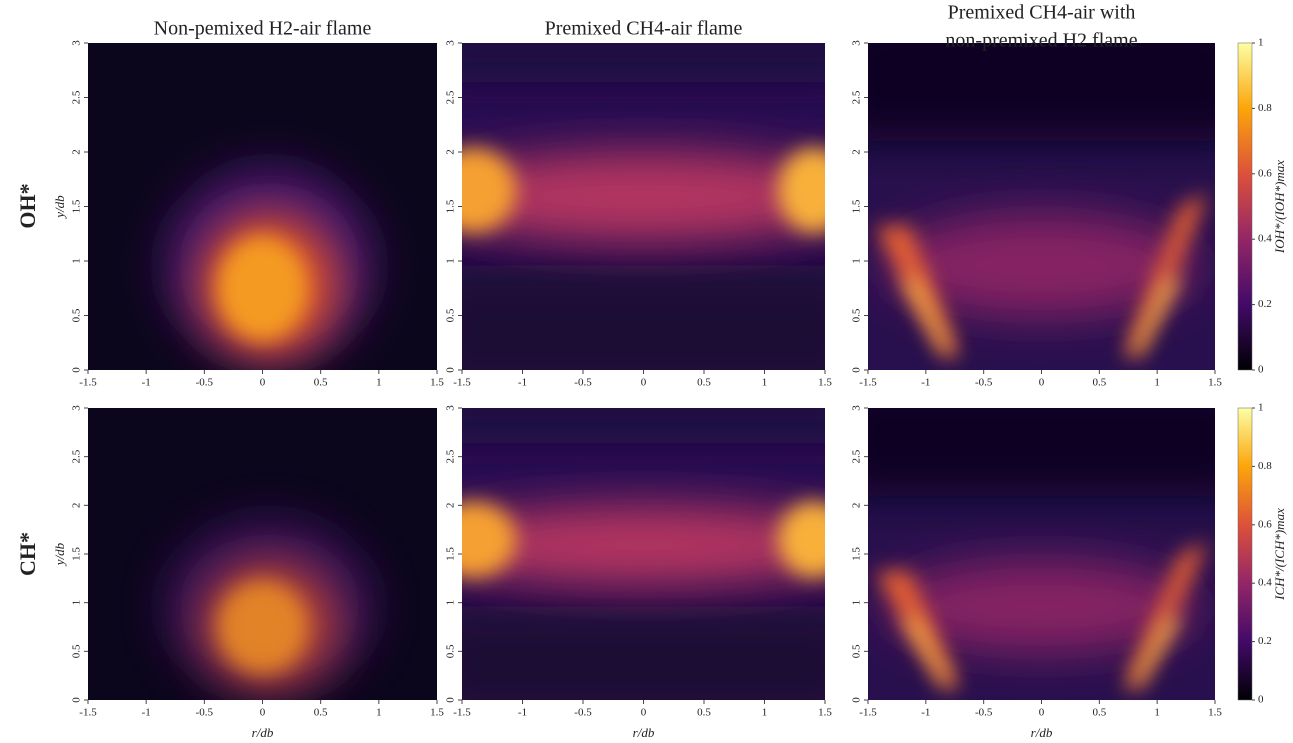 Image resolution: width=1293 pixels, height=743 pixels. I want to click on colorbar-tick-label: 0, so click(1261, 370).